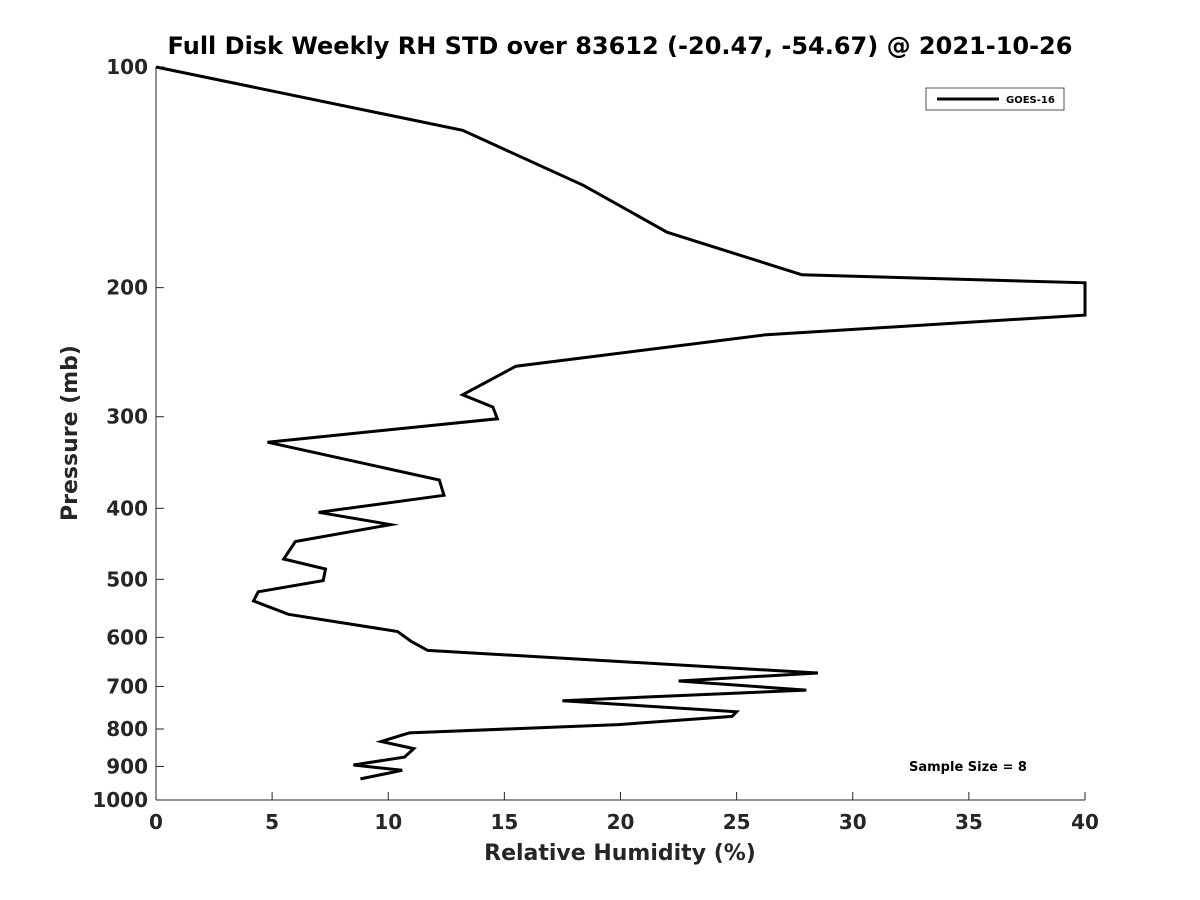  What do you see at coordinates (127, 766) in the screenshot?
I see `y-tick-label-8: 900` at bounding box center [127, 766].